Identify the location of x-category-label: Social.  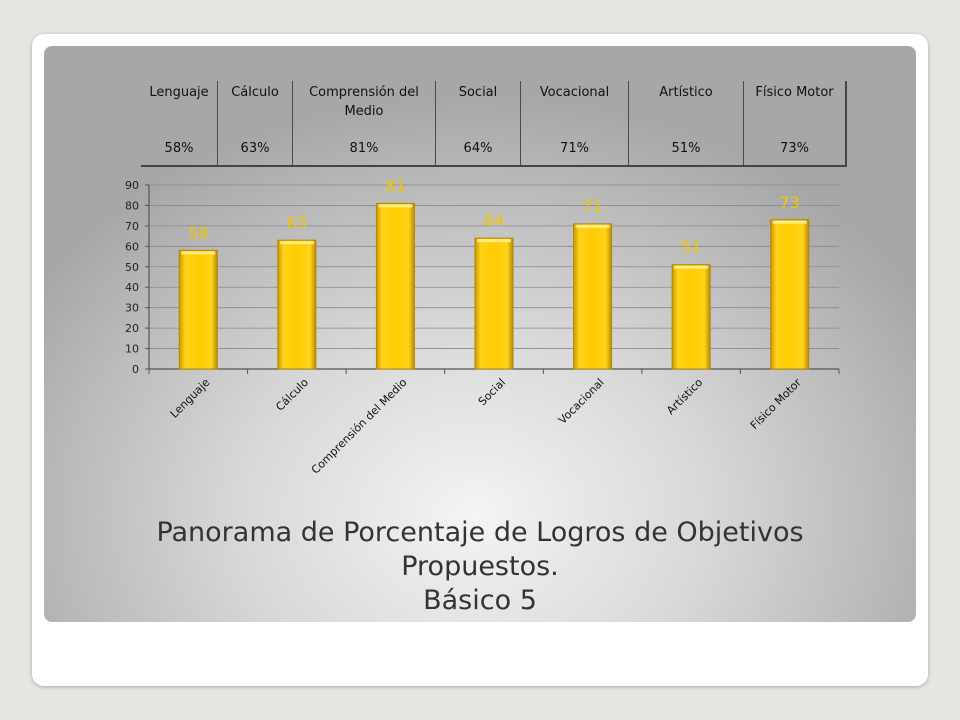
(492, 392).